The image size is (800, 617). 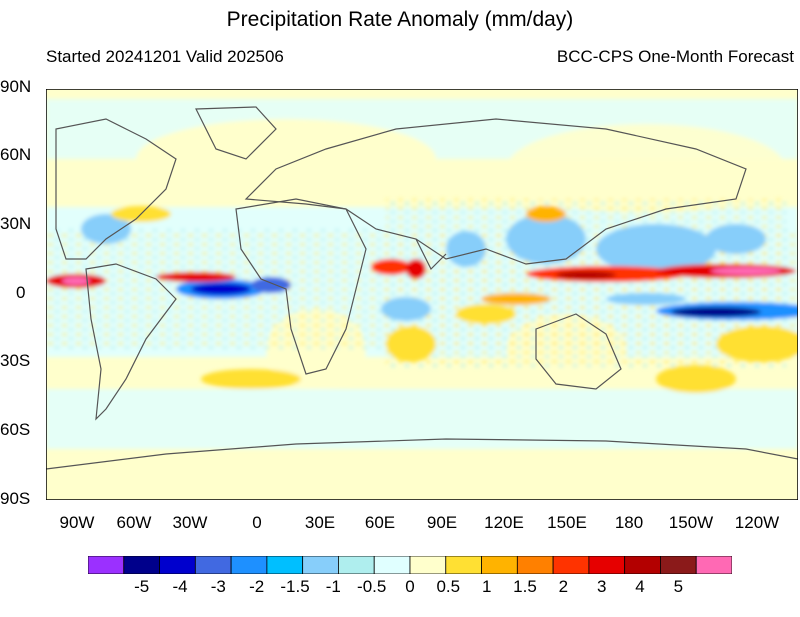 I want to click on colorbar-tick-label: -1.5, so click(x=295, y=586).